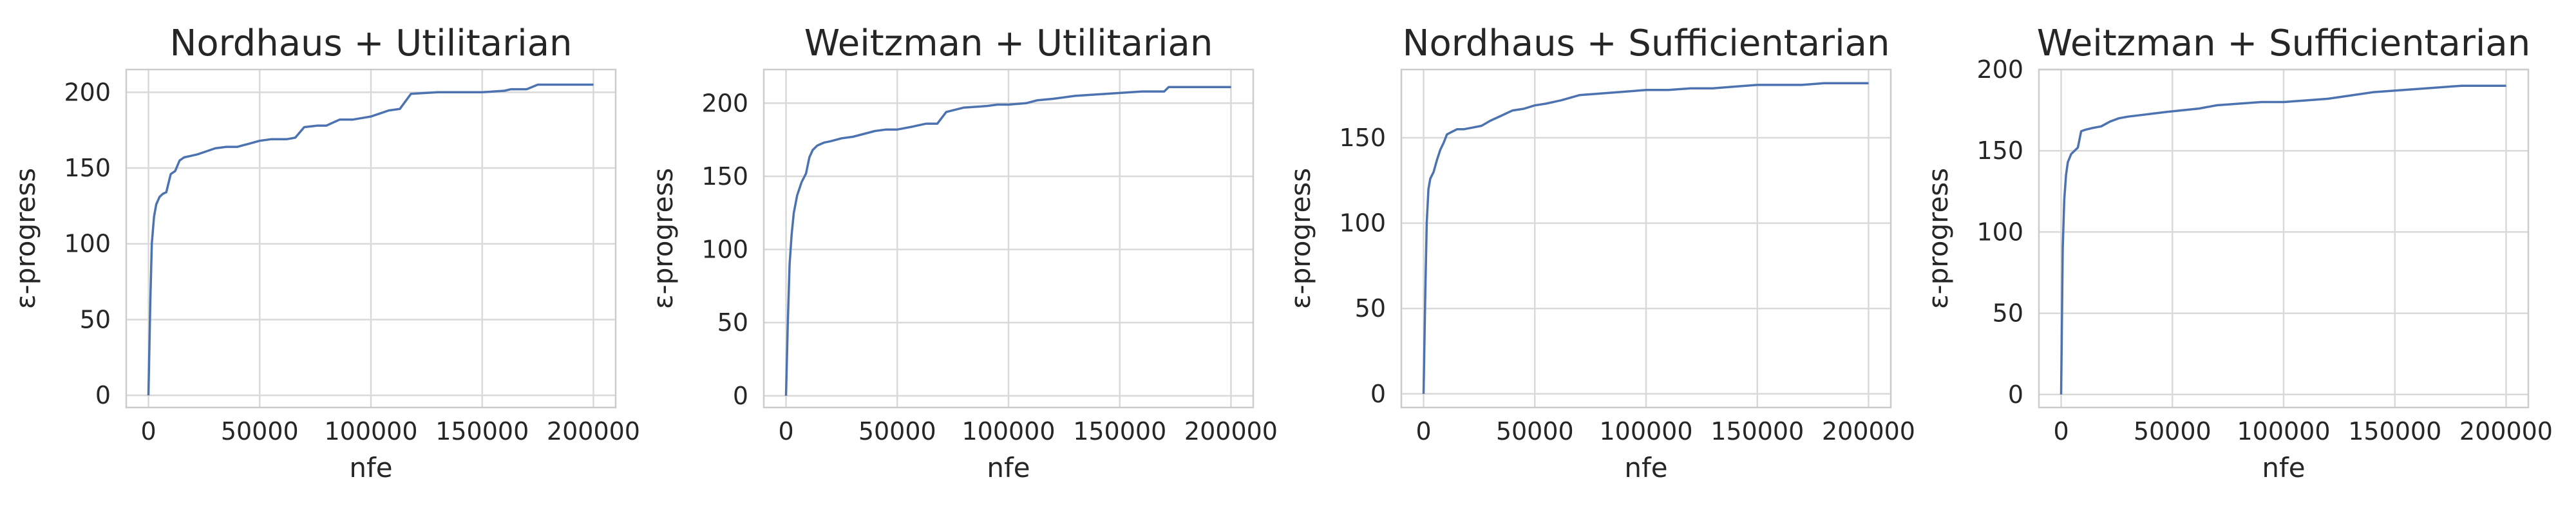 This screenshot has width=2576, height=515. I want to click on chart-title: Weitzman + Sufficientarian, so click(2283, 44).